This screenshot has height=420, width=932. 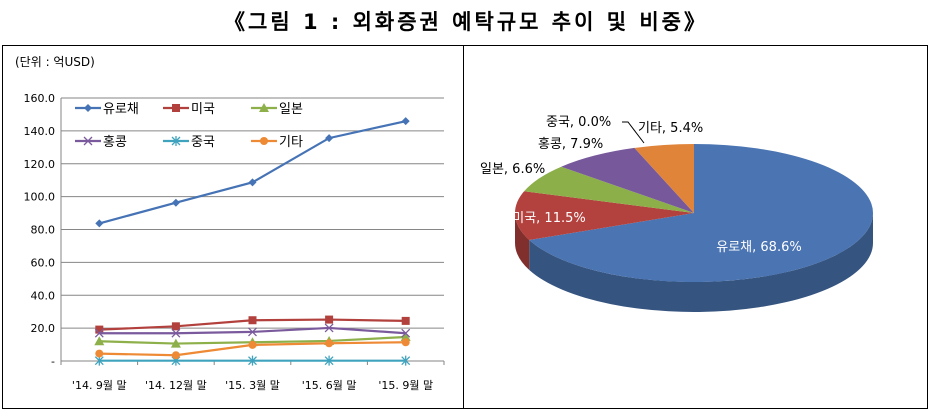 What do you see at coordinates (570, 144) in the screenshot?
I see `data-label-홍콩: 홍콩, 7.9%` at bounding box center [570, 144].